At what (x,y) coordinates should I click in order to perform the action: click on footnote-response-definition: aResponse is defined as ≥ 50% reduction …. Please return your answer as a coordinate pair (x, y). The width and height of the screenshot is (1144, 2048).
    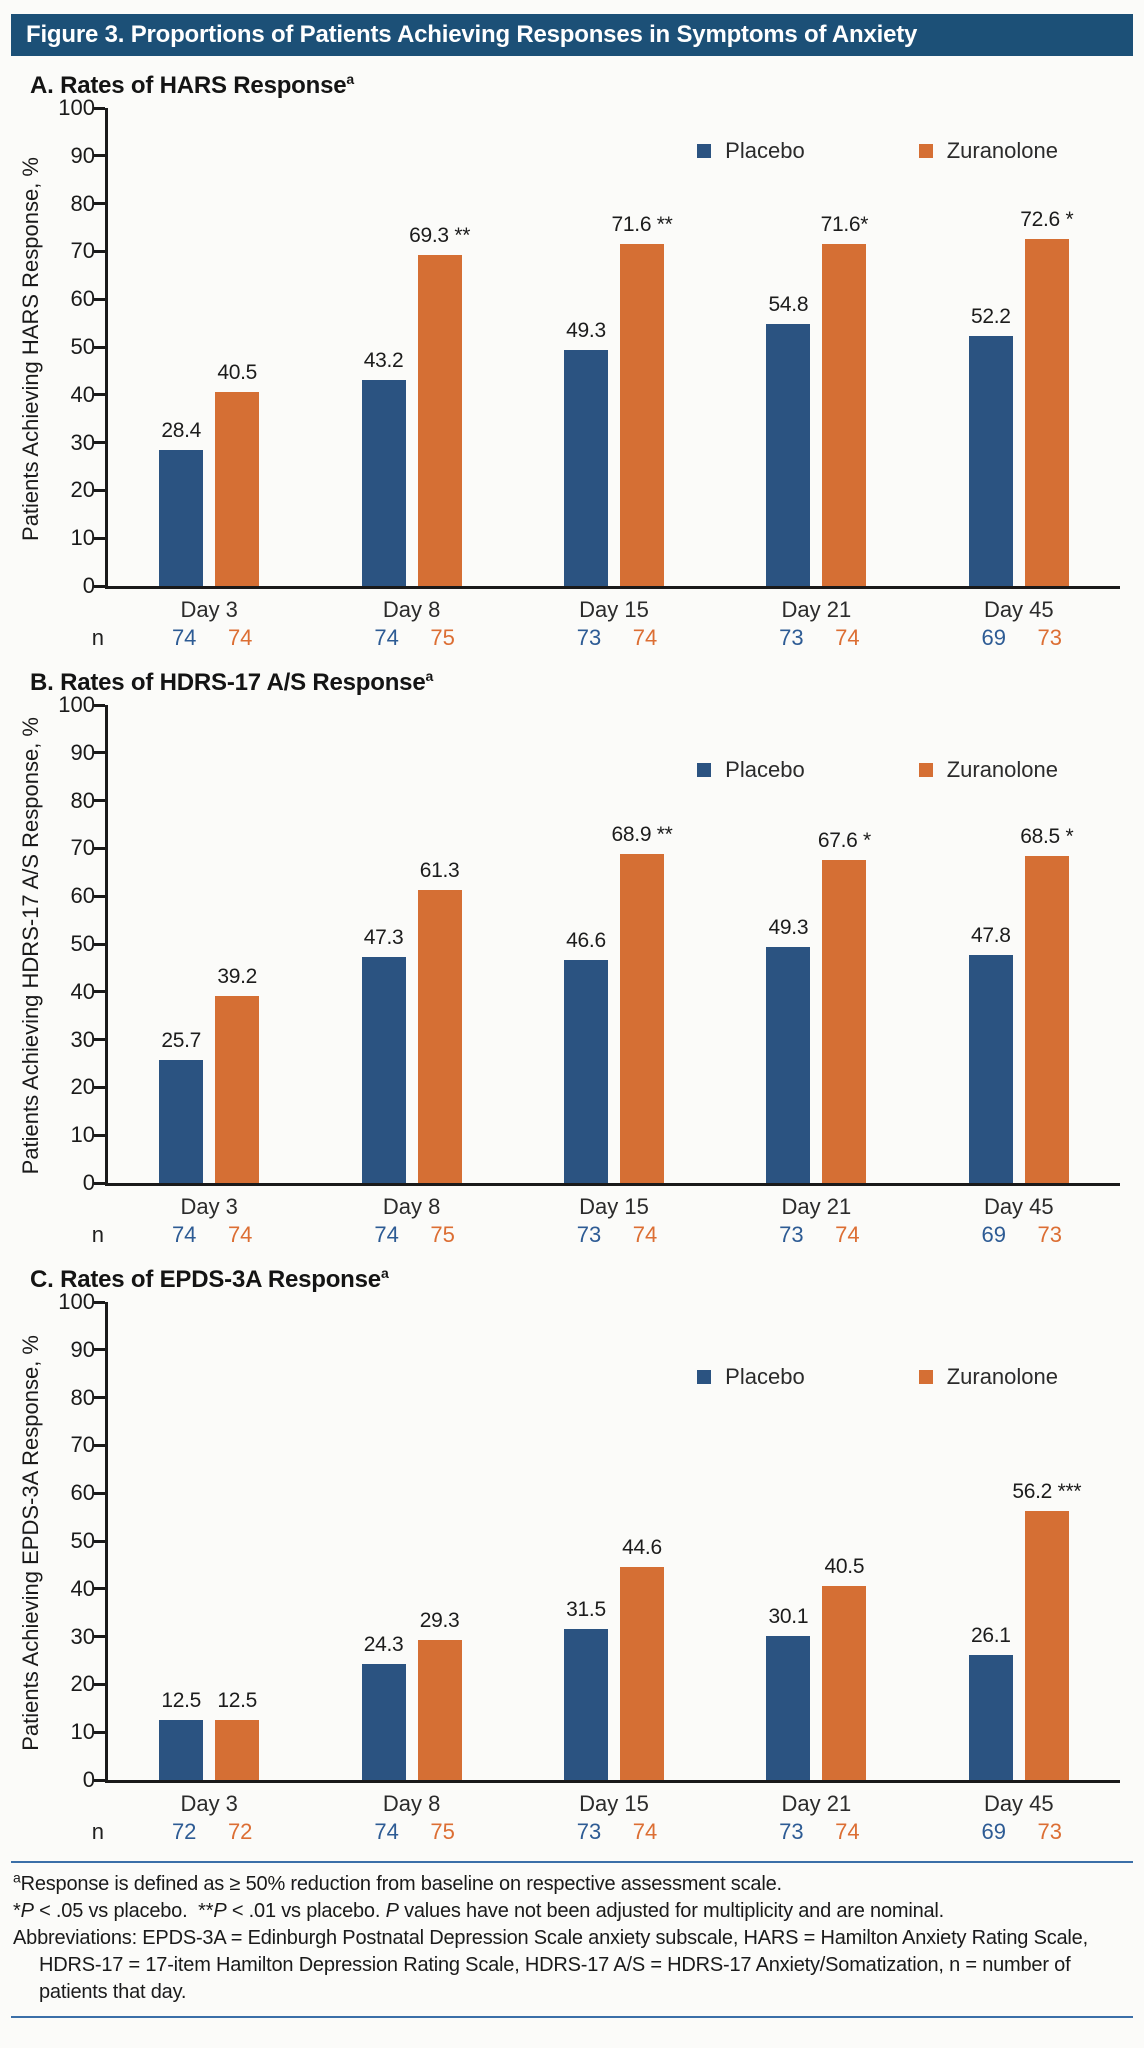
    Looking at the image, I should click on (572, 1883).